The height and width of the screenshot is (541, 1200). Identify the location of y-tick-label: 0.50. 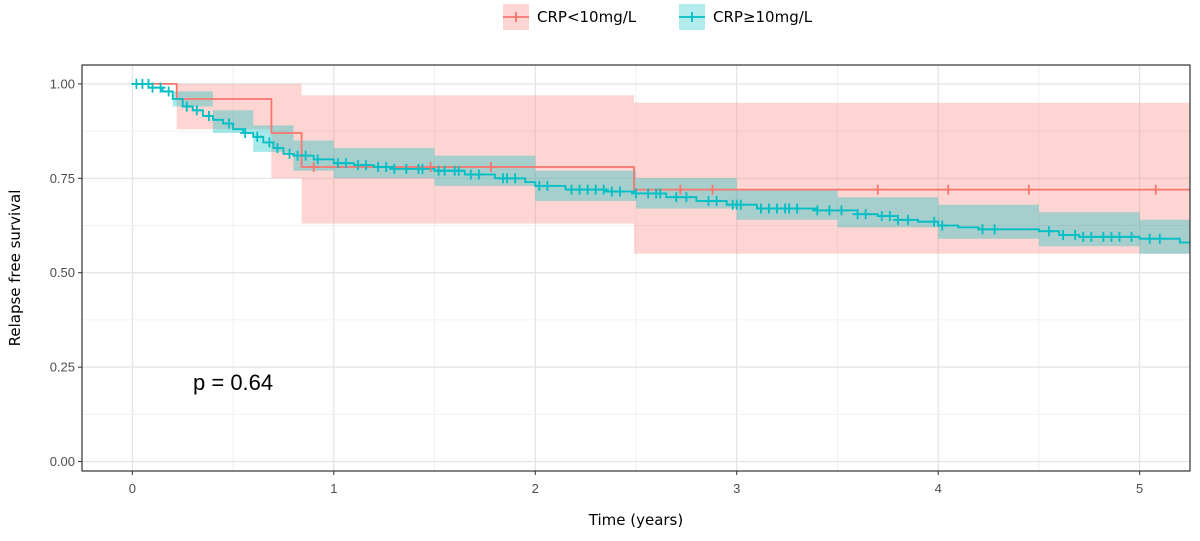
(62, 272).